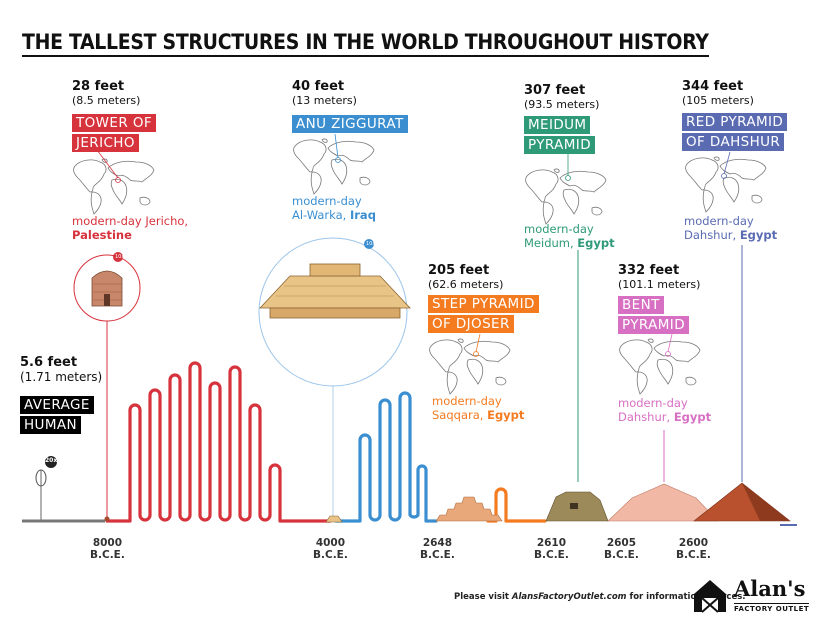 The height and width of the screenshot is (620, 820). What do you see at coordinates (710, 596) in the screenshot?
I see `barn-icon` at bounding box center [710, 596].